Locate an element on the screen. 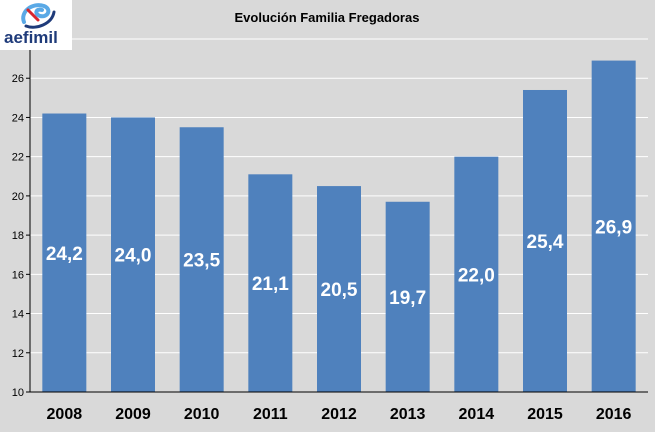  x-tick-label: 2009 is located at coordinates (133, 414).